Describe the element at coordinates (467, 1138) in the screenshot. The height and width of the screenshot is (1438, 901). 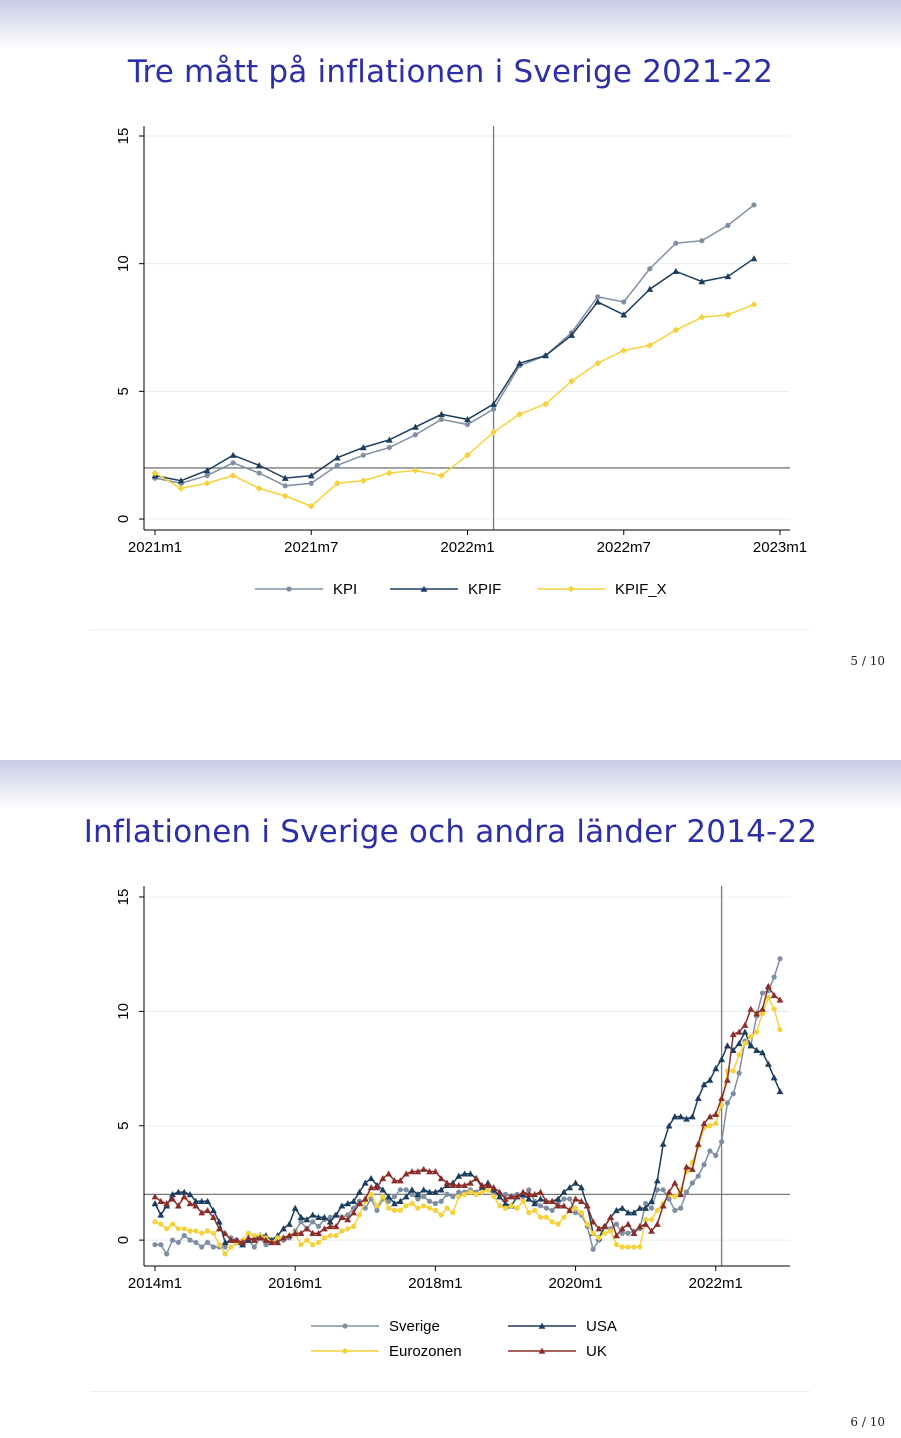
I see `series-usa` at that location.